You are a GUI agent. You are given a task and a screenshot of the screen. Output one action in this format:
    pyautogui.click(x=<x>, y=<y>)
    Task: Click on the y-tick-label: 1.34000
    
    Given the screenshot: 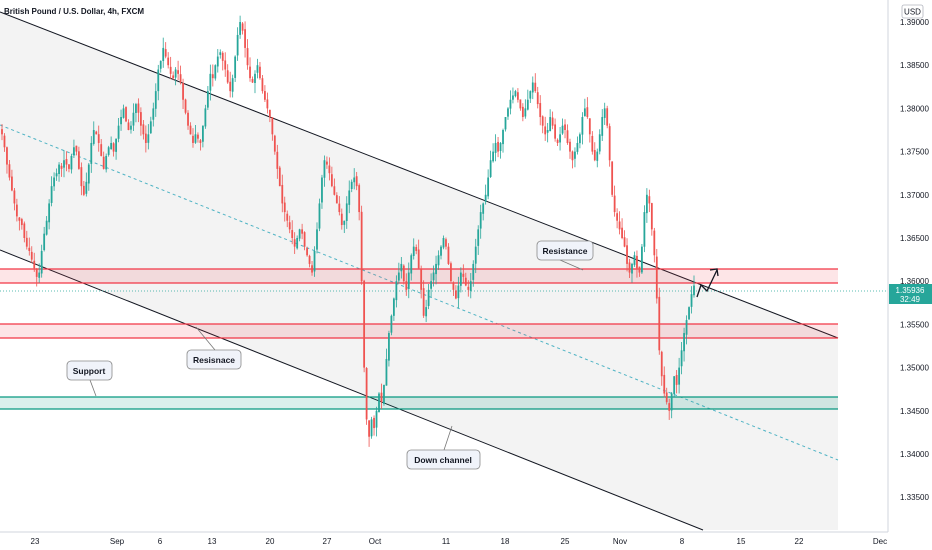 What is the action you would take?
    pyautogui.click(x=914, y=454)
    